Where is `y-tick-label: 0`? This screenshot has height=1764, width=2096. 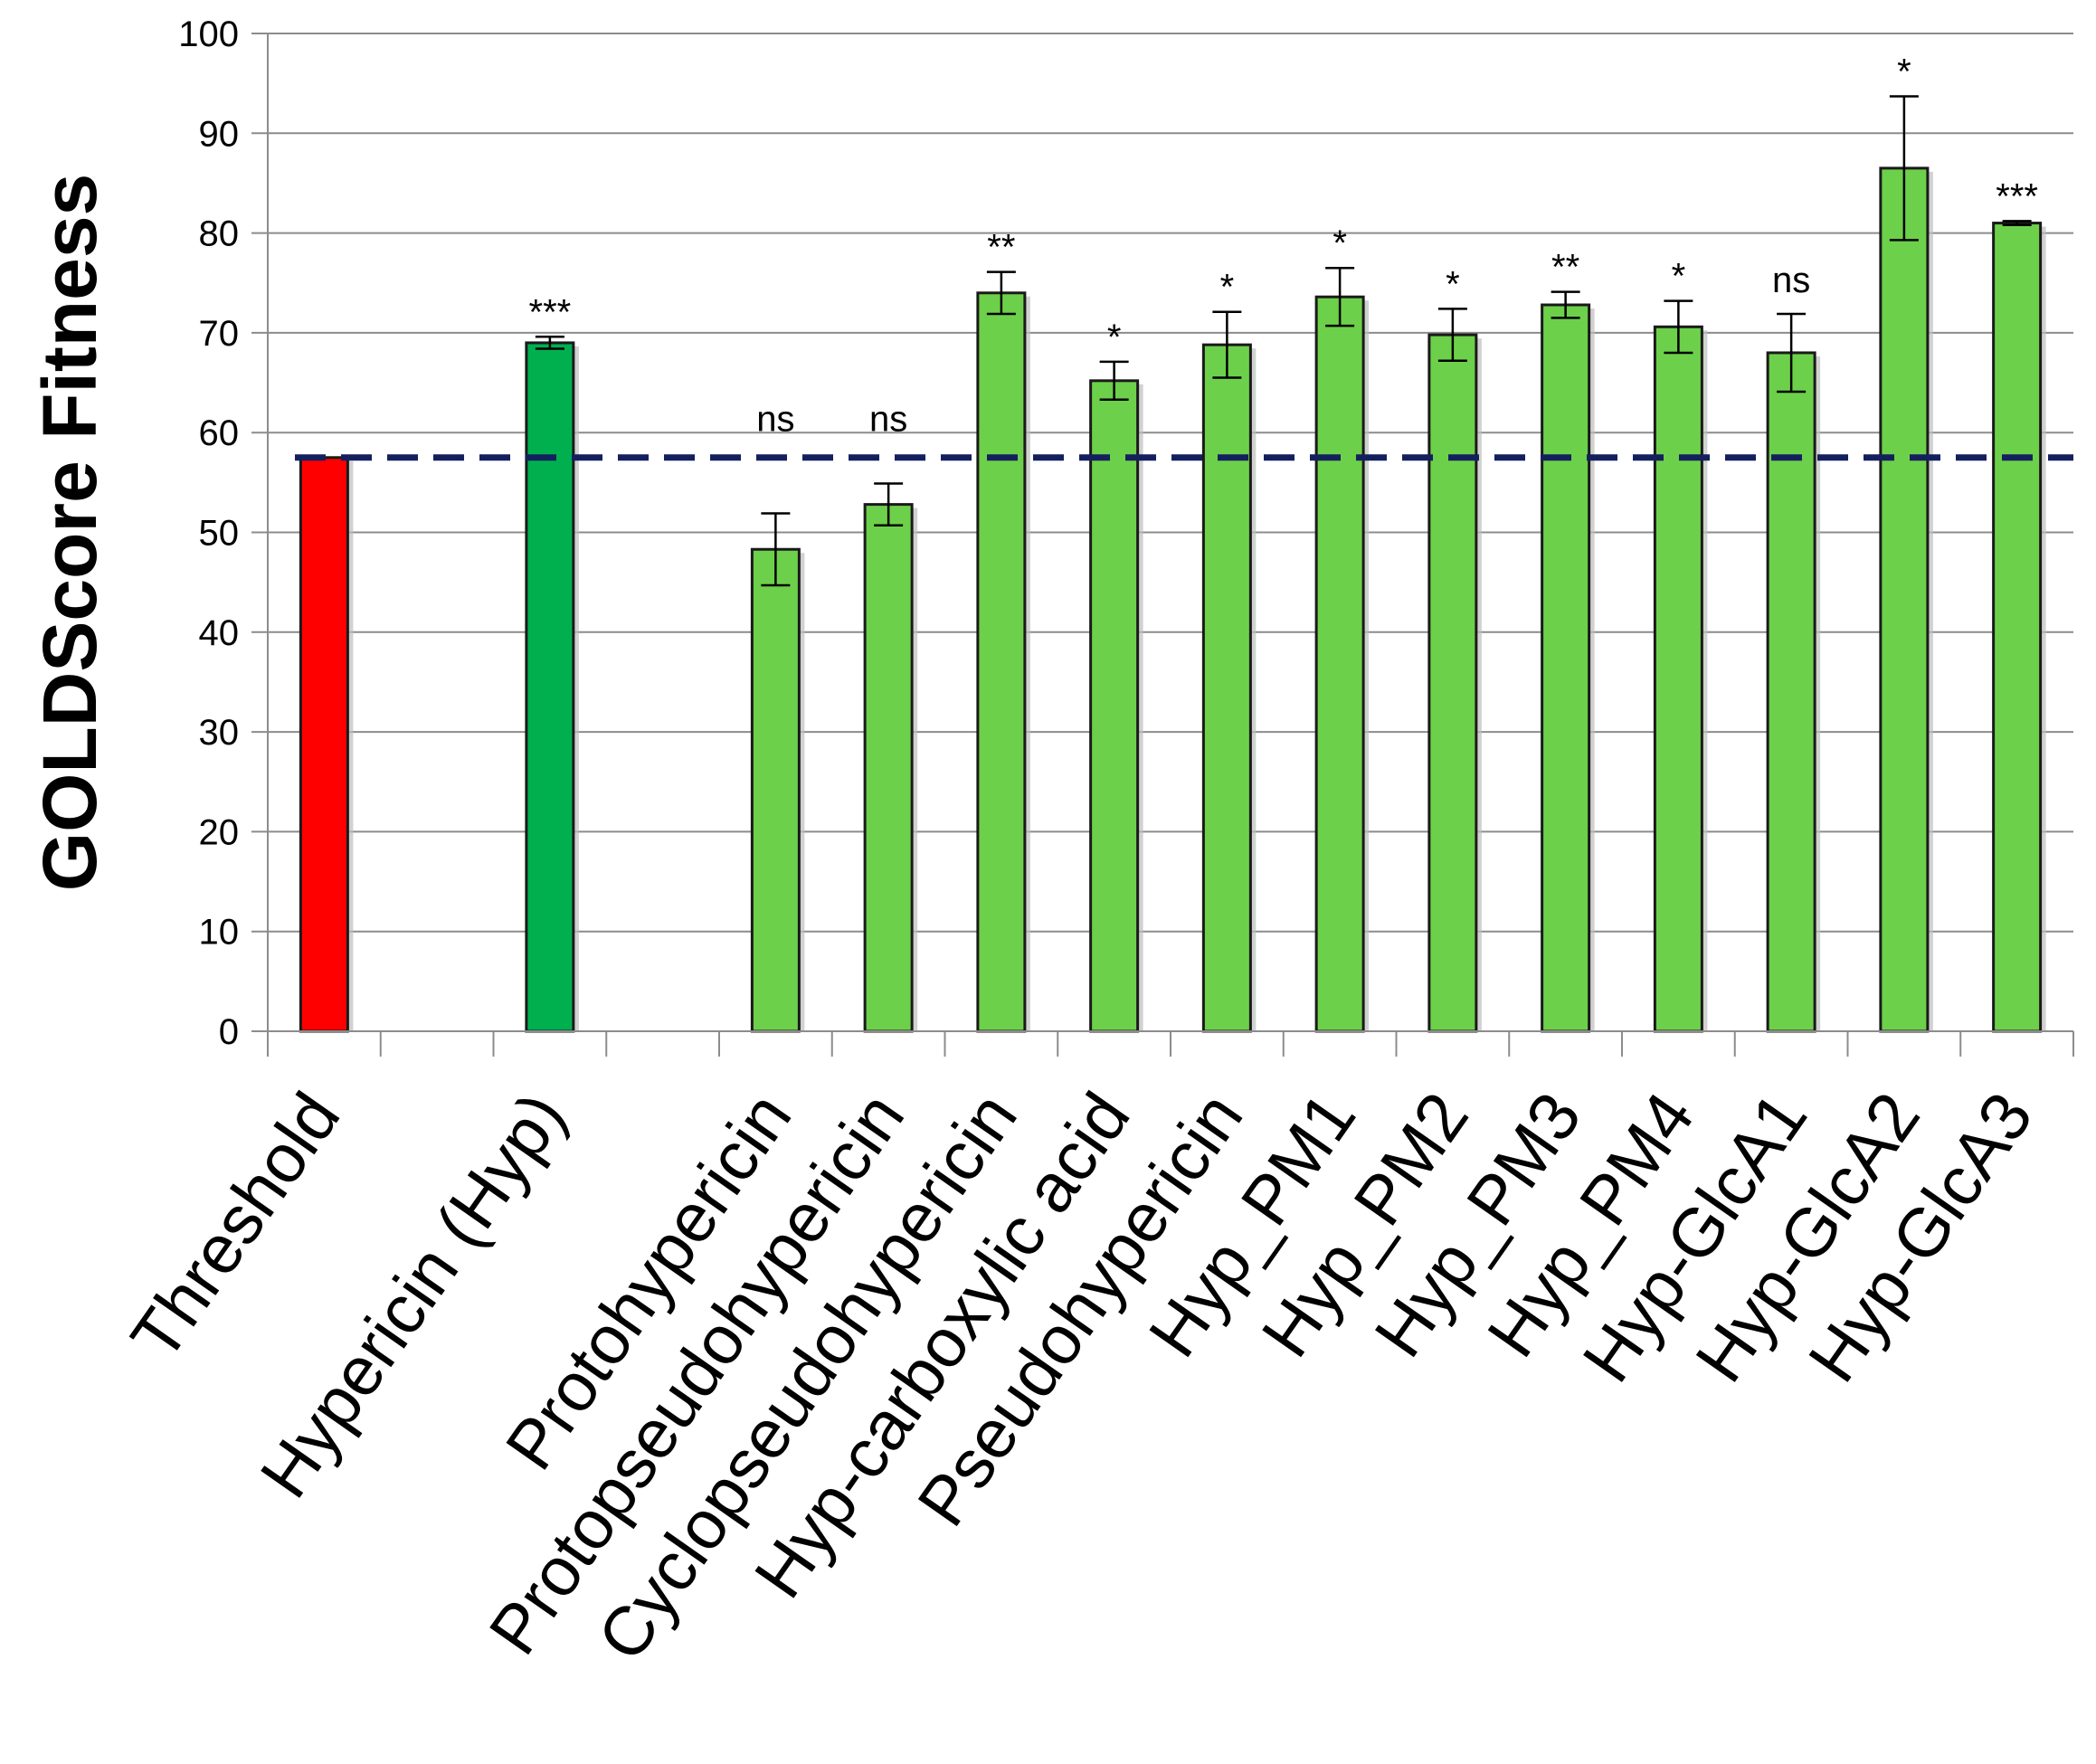 y-tick-label: 0 is located at coordinates (229, 1032).